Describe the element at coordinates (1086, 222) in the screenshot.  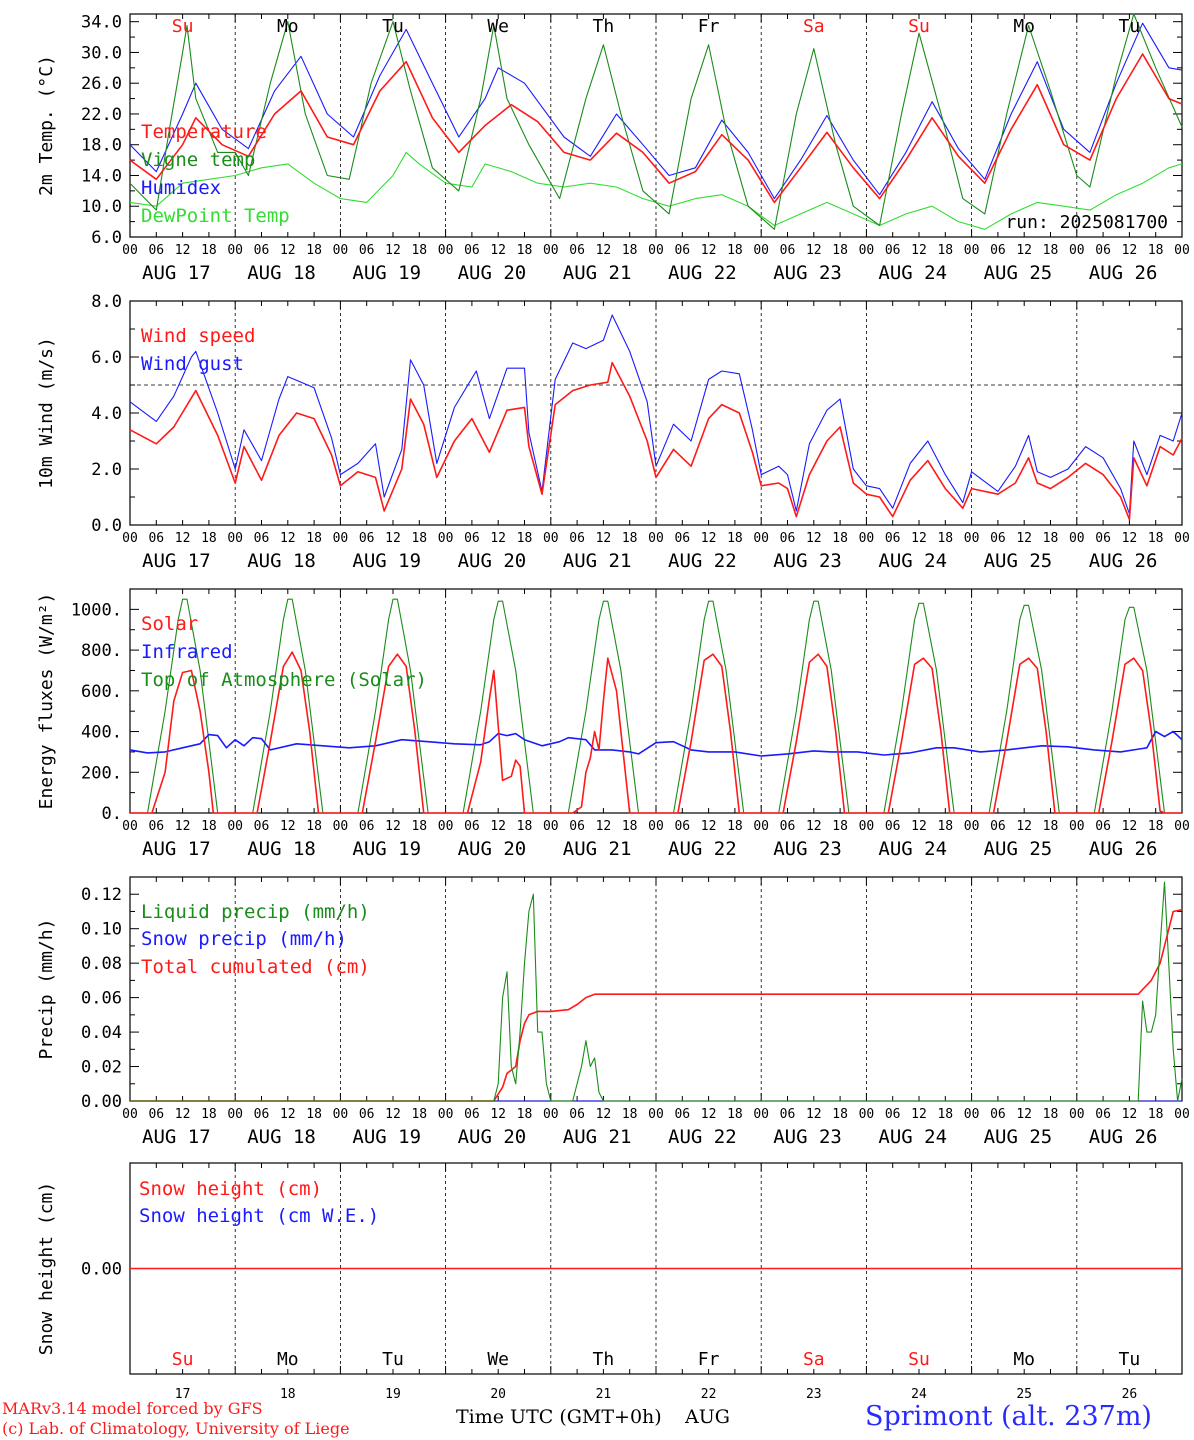
I see `run-label: run: 2025081700` at that location.